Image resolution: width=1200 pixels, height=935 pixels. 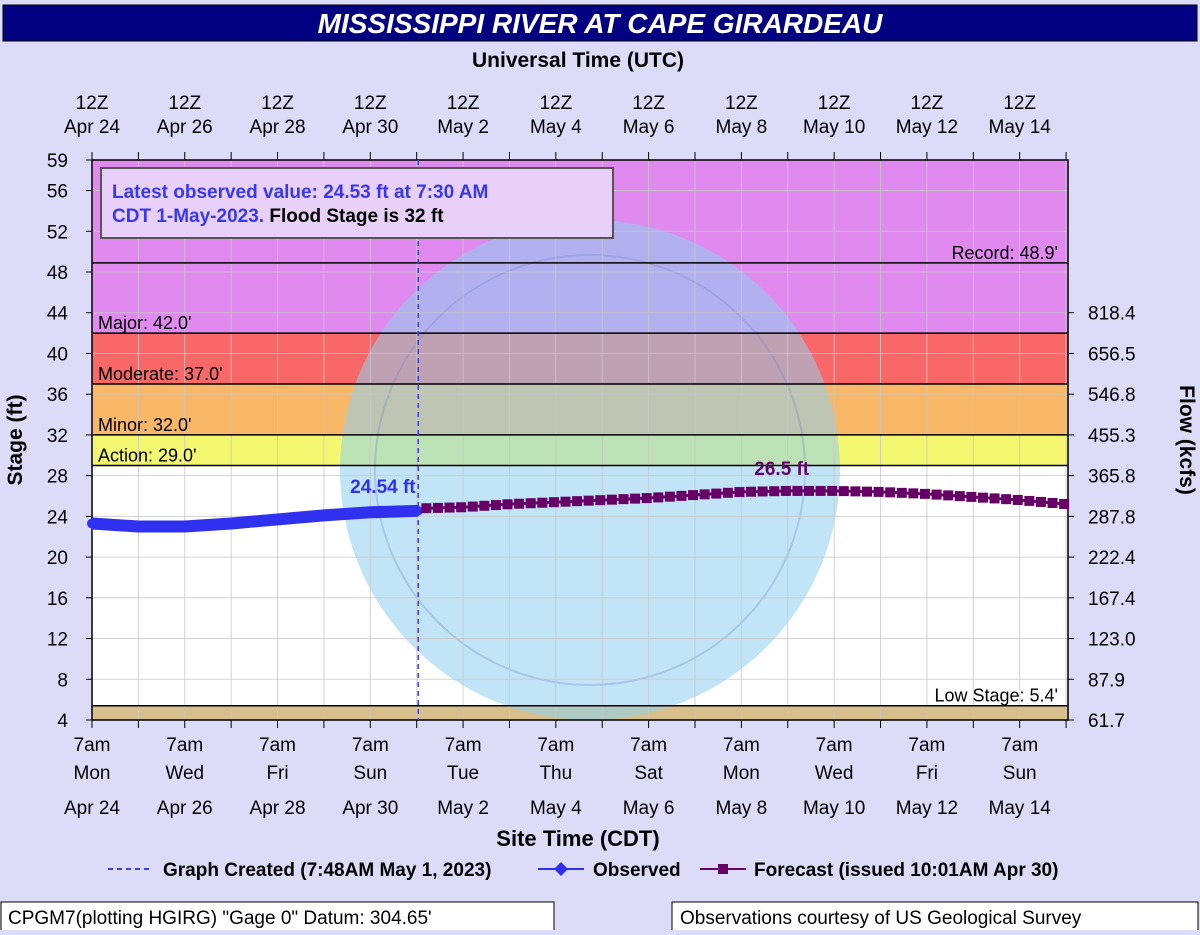 What do you see at coordinates (370, 127) in the screenshot?
I see `top-tick-label: Apr 30` at bounding box center [370, 127].